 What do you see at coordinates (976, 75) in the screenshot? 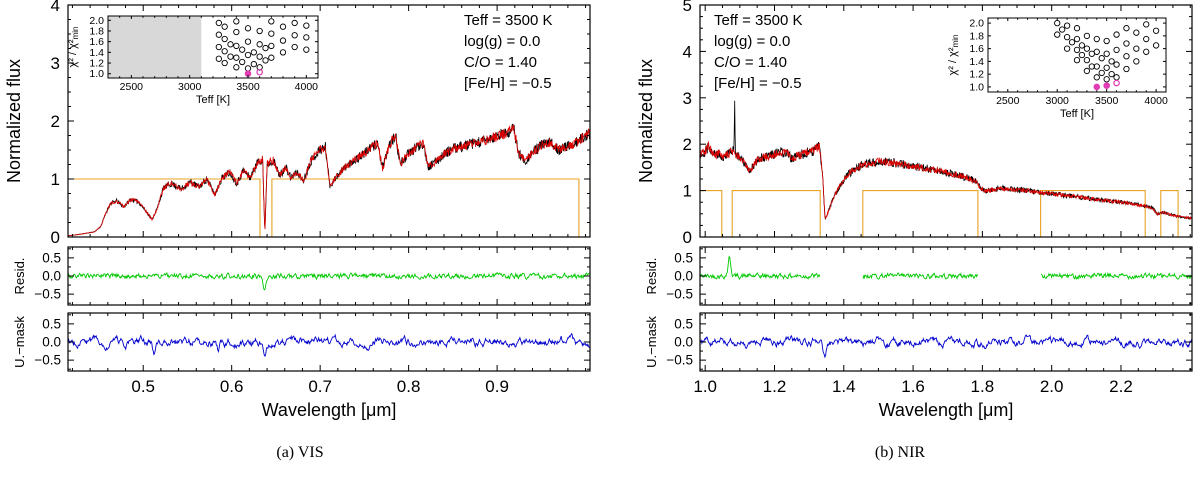
I see `inset-y-tick-label: 1.2` at bounding box center [976, 75].